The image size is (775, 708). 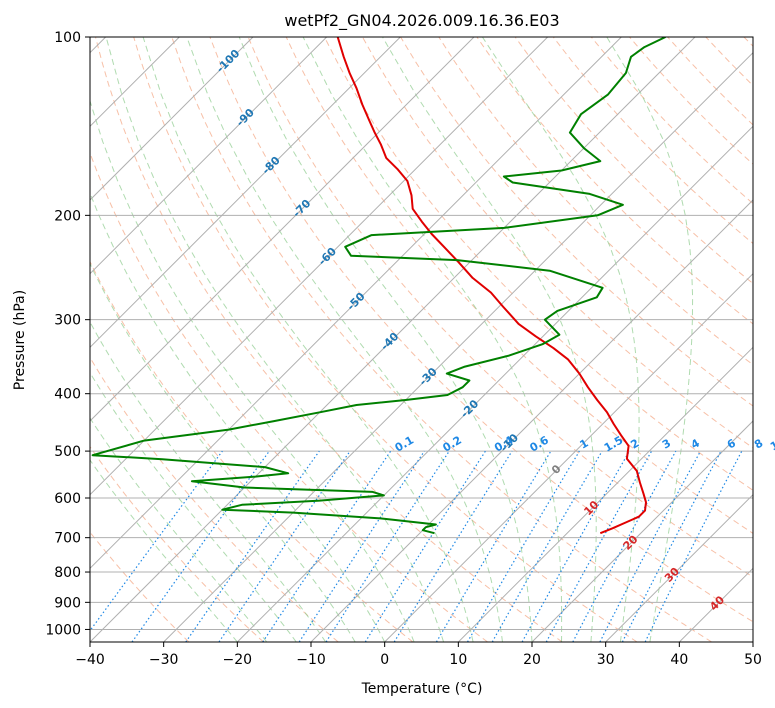 I want to click on y-axis-label: Pressure (hPa), so click(x=20, y=340).